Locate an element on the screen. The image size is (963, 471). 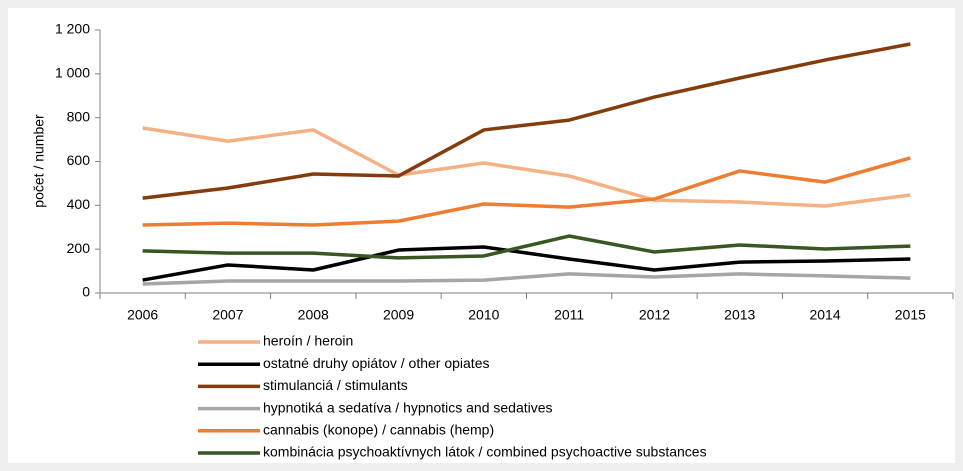
x-tick-label: 2007 is located at coordinates (227, 315).